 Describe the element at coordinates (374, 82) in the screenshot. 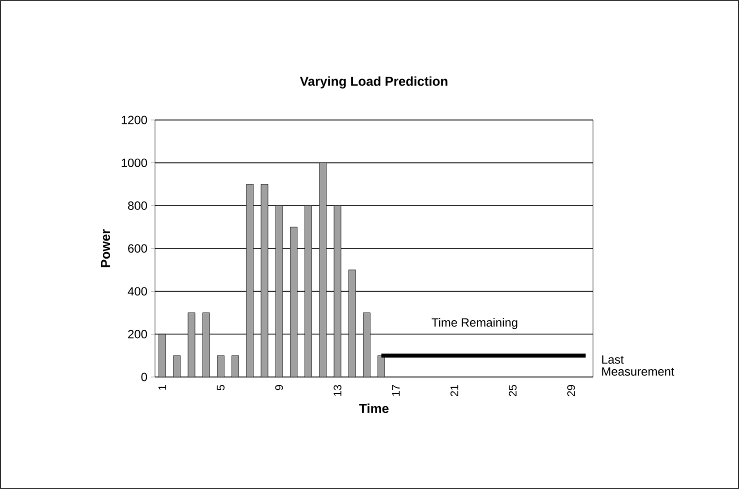

I see `chart-title: Varying Load Prediction` at that location.